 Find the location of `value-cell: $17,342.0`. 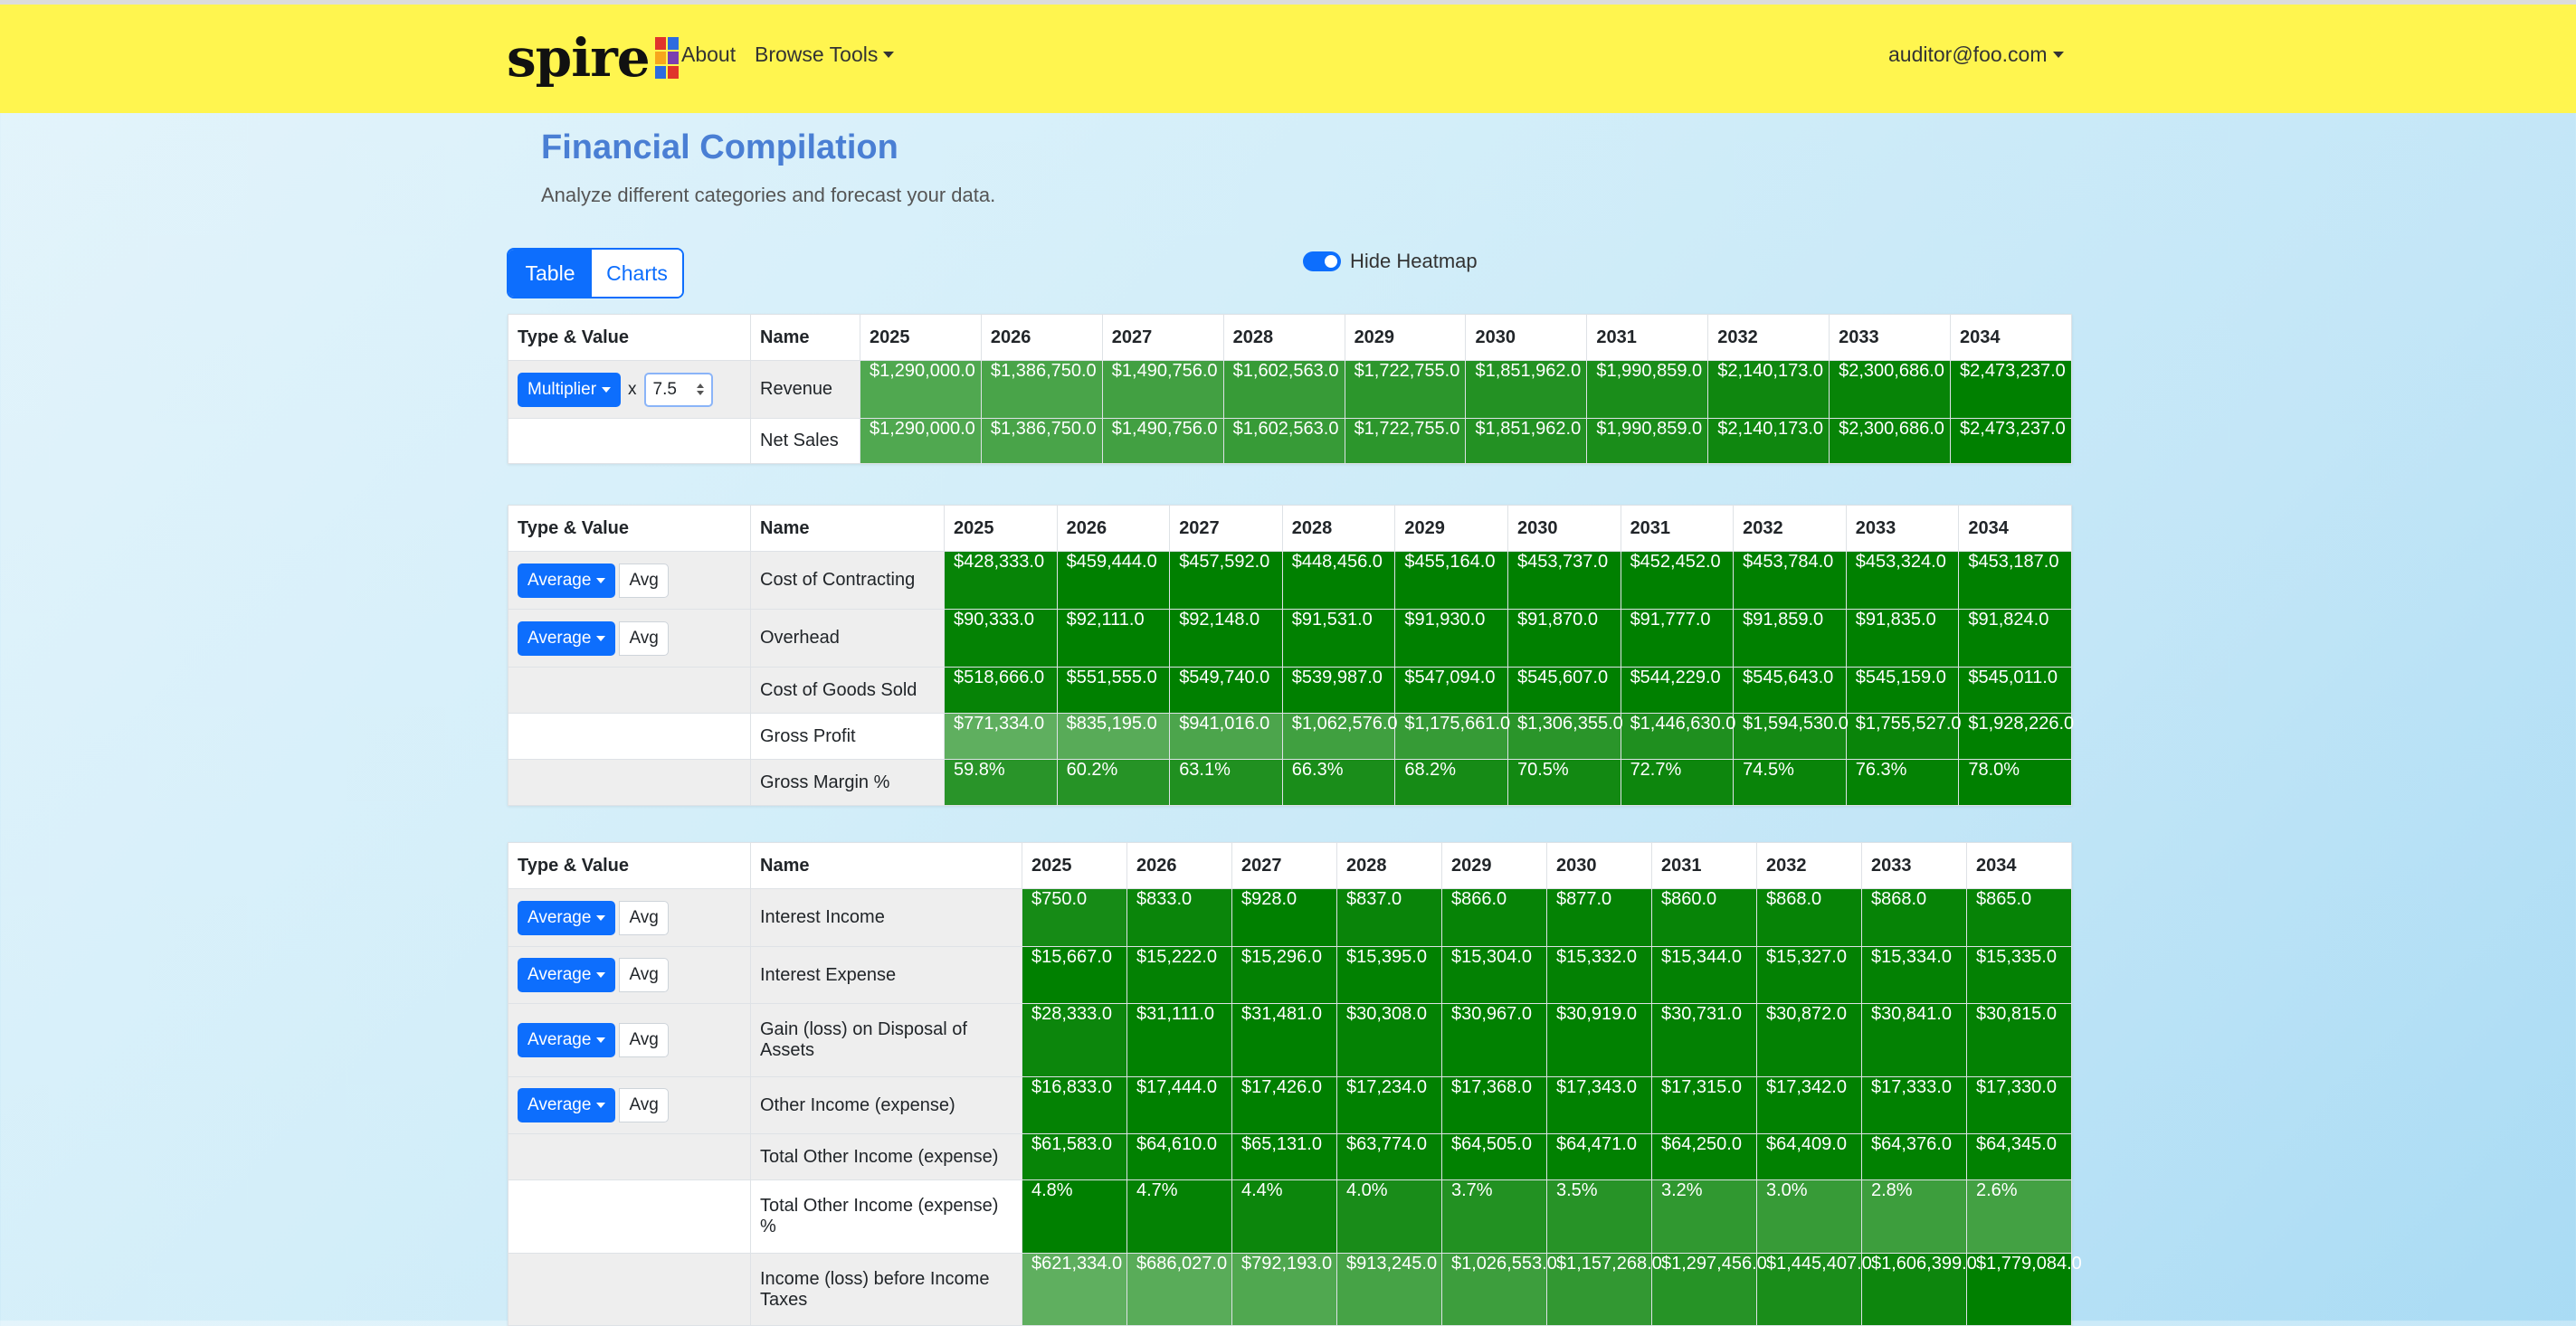

value-cell: $17,342.0 is located at coordinates (1809, 1105).